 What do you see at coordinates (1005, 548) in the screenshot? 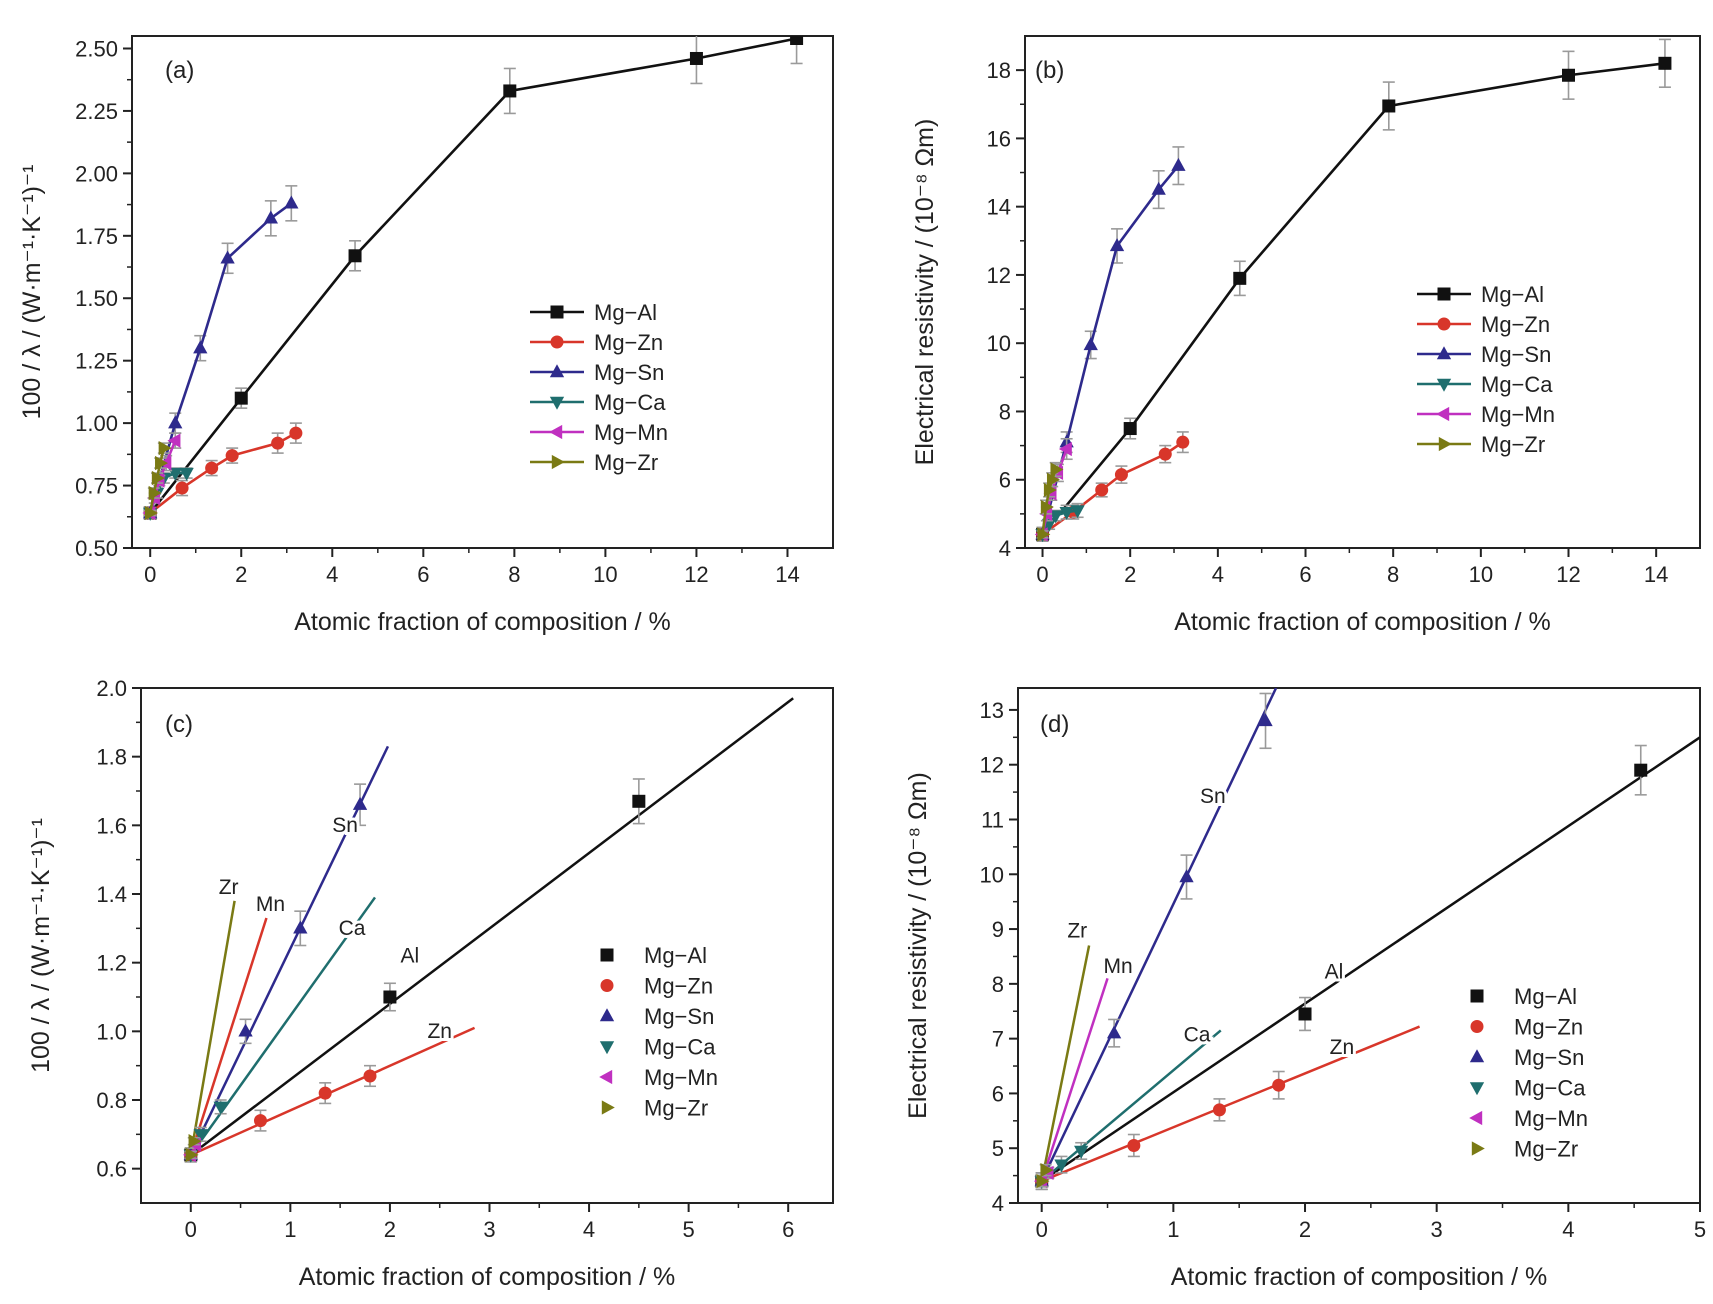
I see `y-tick-label: 4` at bounding box center [1005, 548].